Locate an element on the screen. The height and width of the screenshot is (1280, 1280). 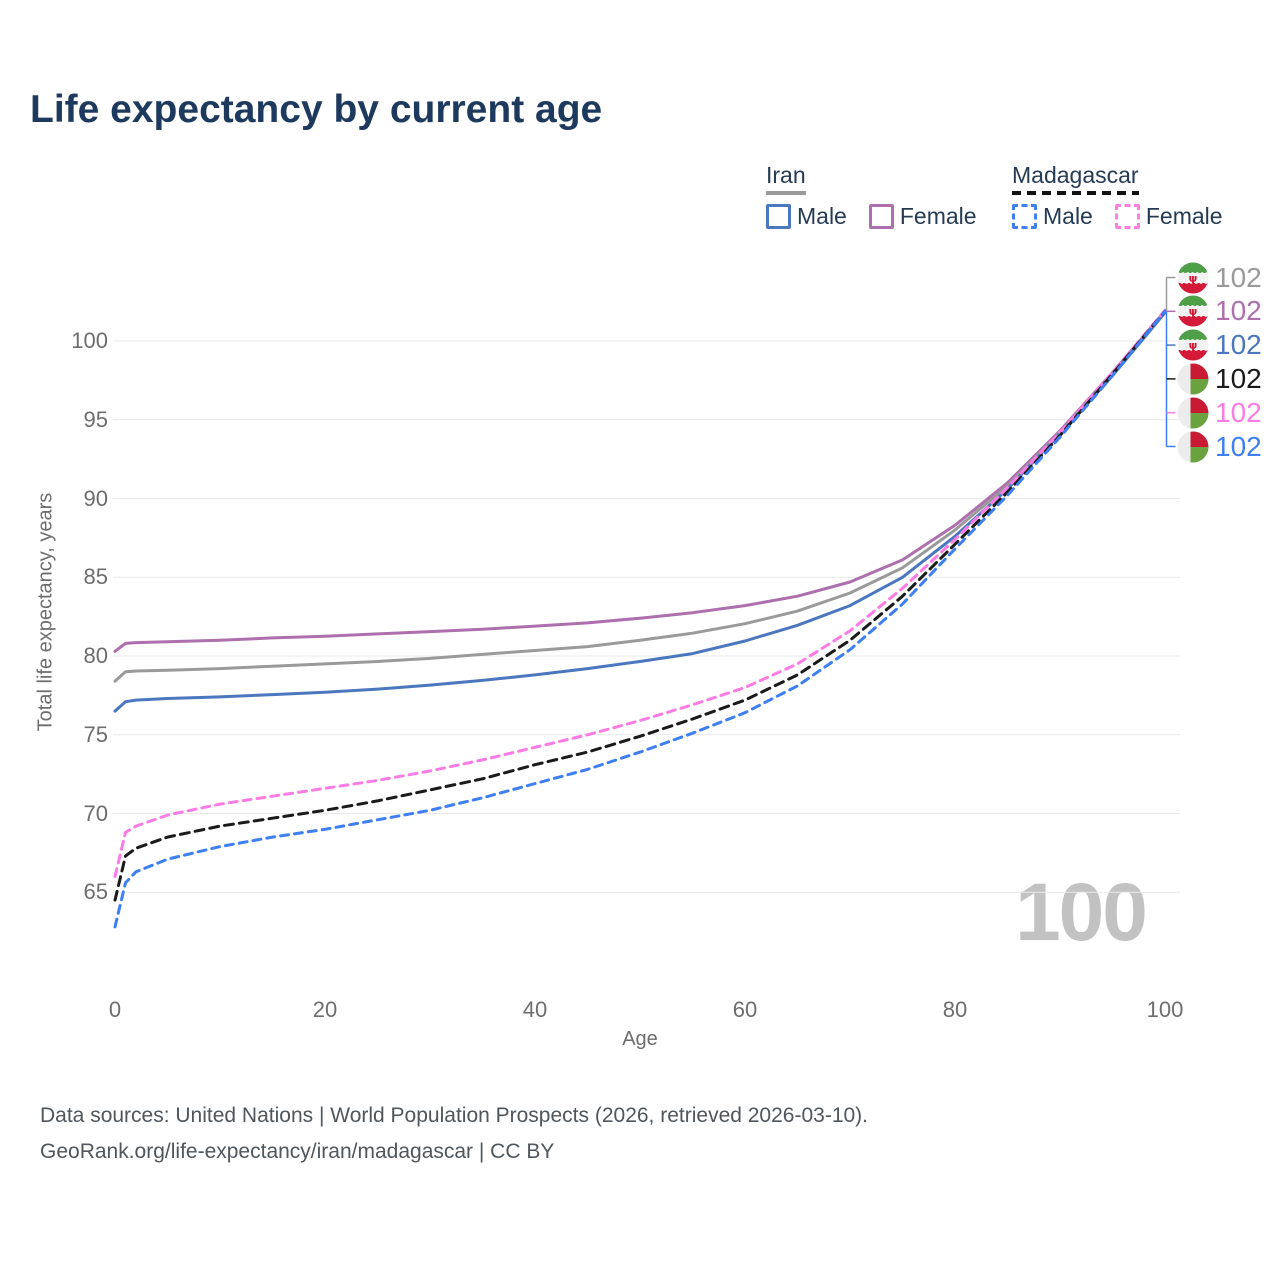
y-tick-label: 75 is located at coordinates (95, 734).